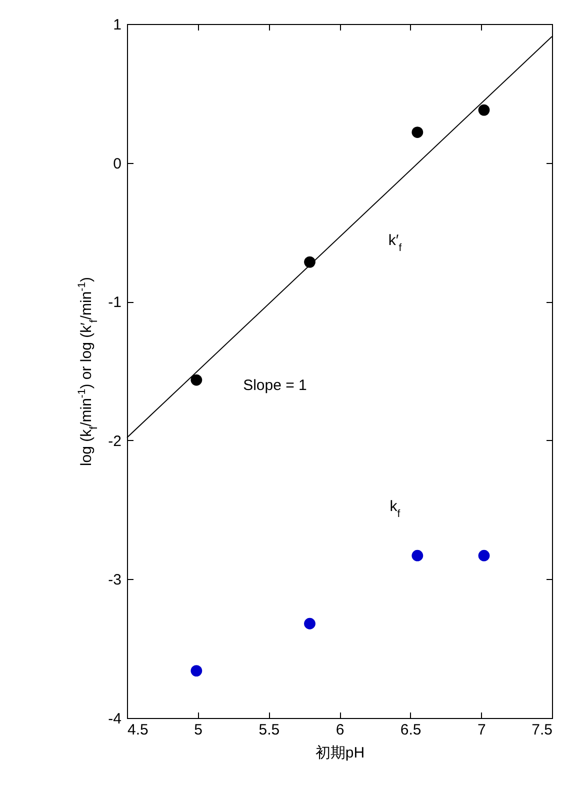  I want to click on annotation: k$_{f}$, so click(395, 509).